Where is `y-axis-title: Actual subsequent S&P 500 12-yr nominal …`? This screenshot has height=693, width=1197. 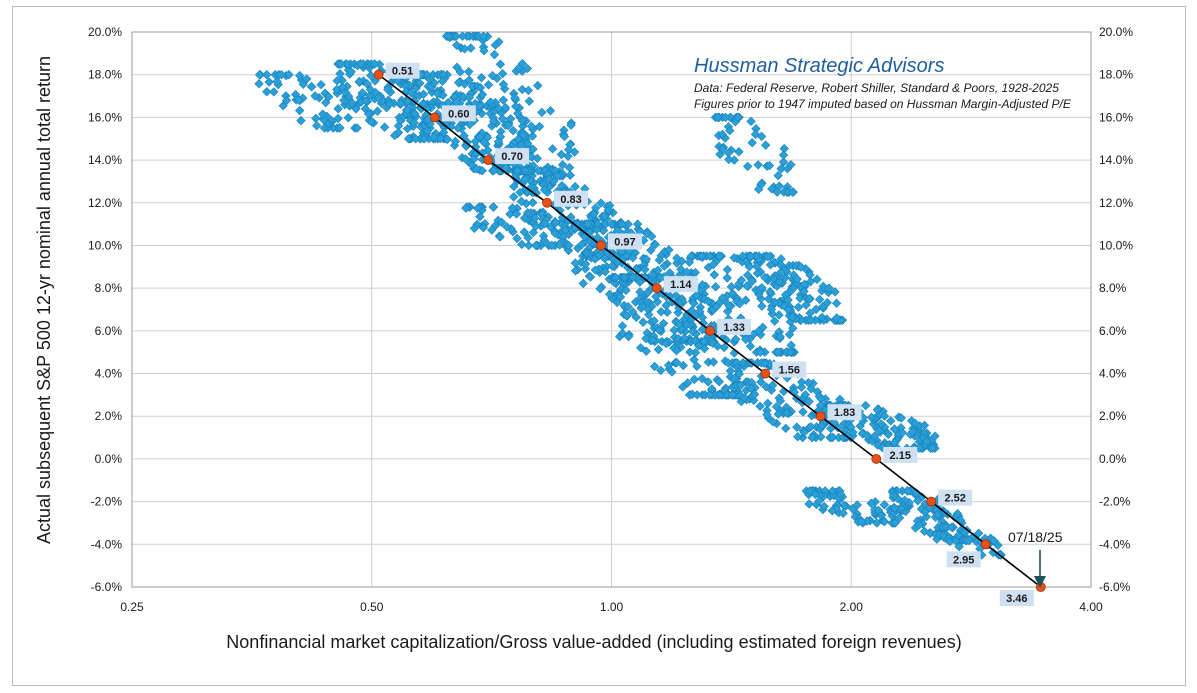 y-axis-title: Actual subsequent S&P 500 12-yr nominal … is located at coordinates (44, 300).